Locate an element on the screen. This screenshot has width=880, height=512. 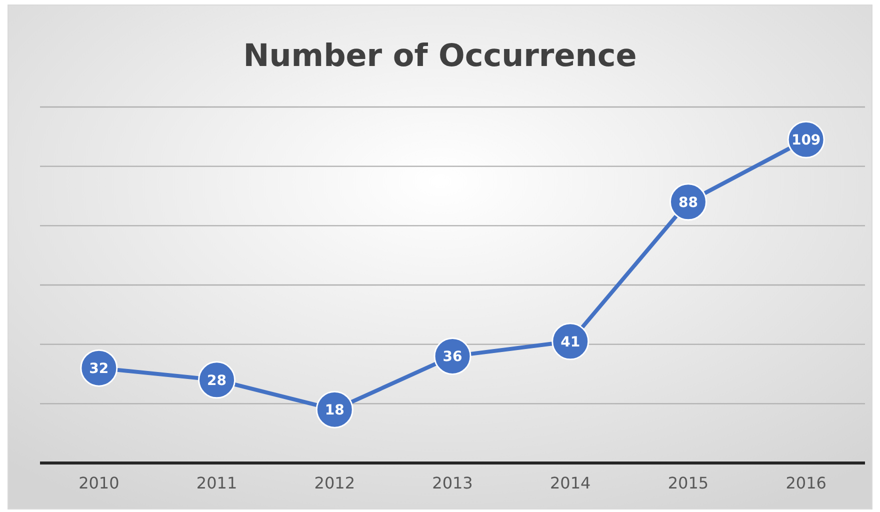
data-label: 41 is located at coordinates (570, 342).